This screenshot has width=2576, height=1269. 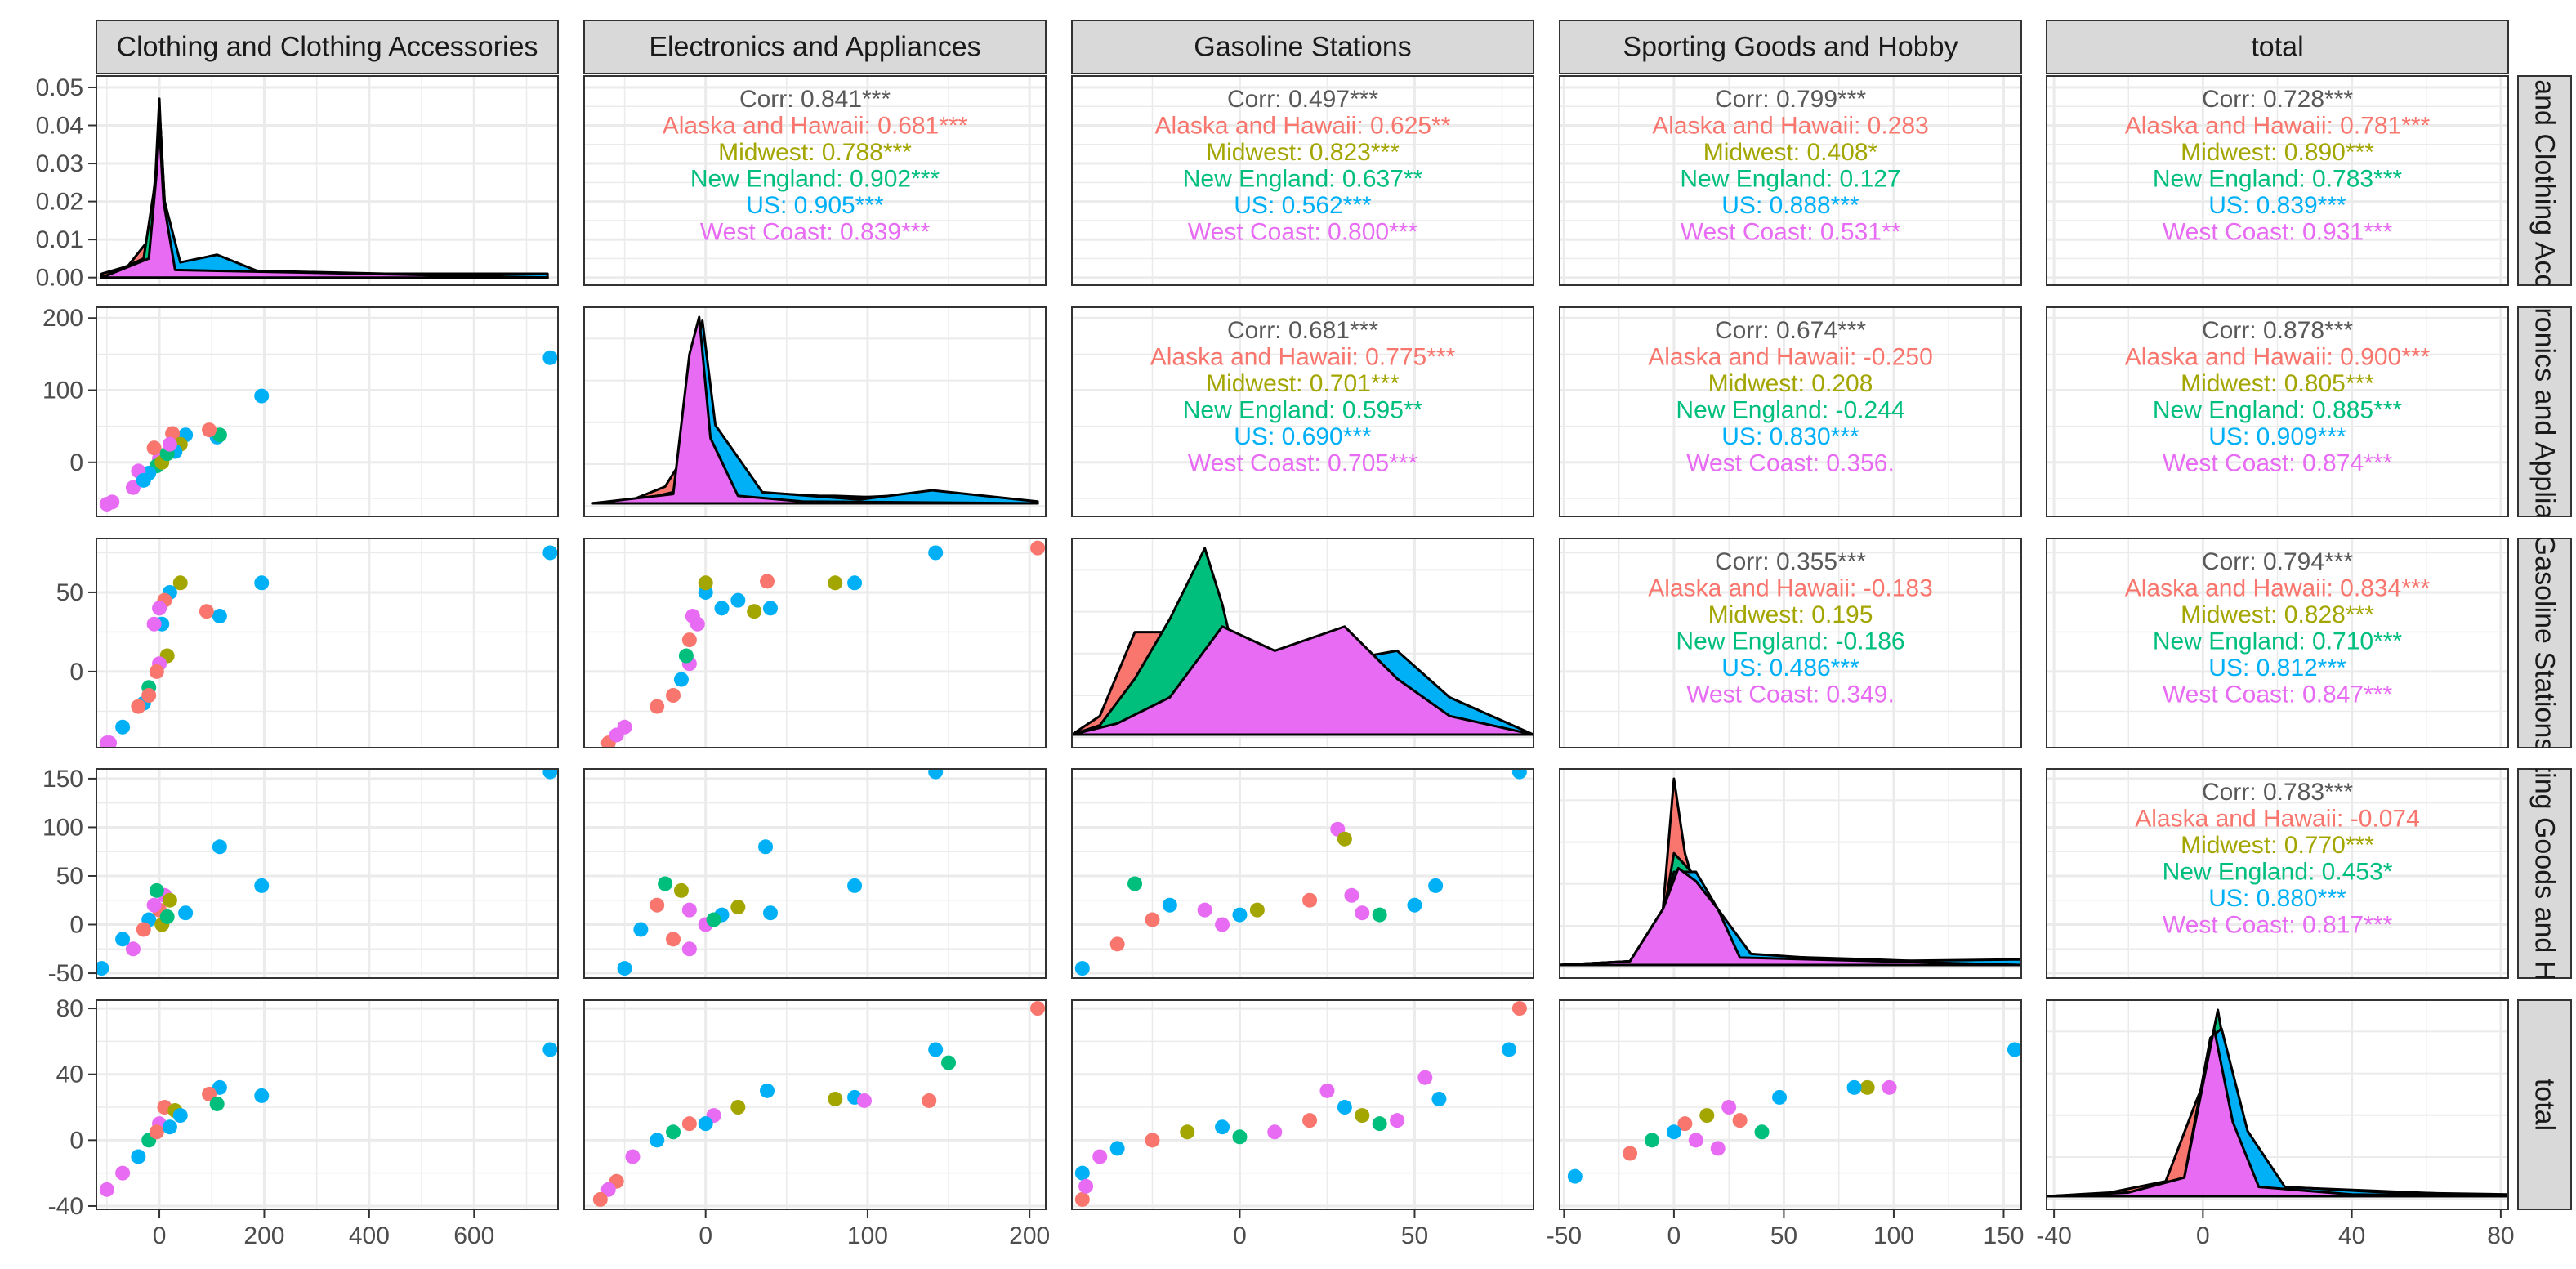 What do you see at coordinates (2278, 411) in the screenshot?
I see `correlation-new-england: New England: 0.885***` at bounding box center [2278, 411].